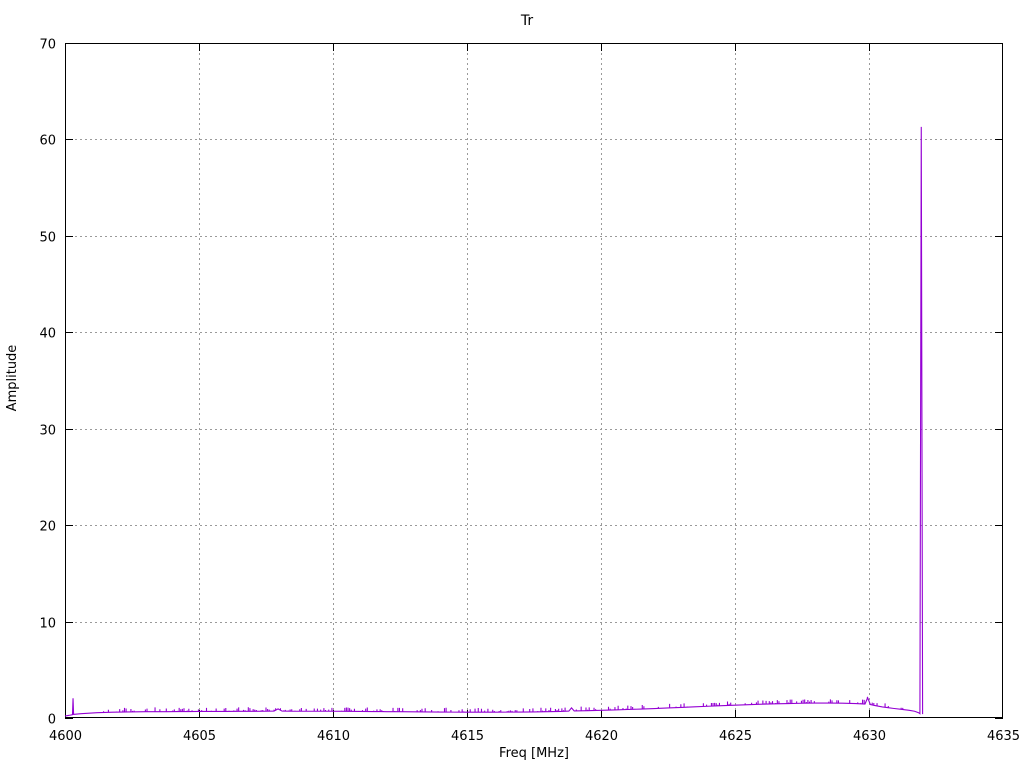 The width and height of the screenshot is (1024, 768). I want to click on x-tick-label: 4615, so click(467, 736).